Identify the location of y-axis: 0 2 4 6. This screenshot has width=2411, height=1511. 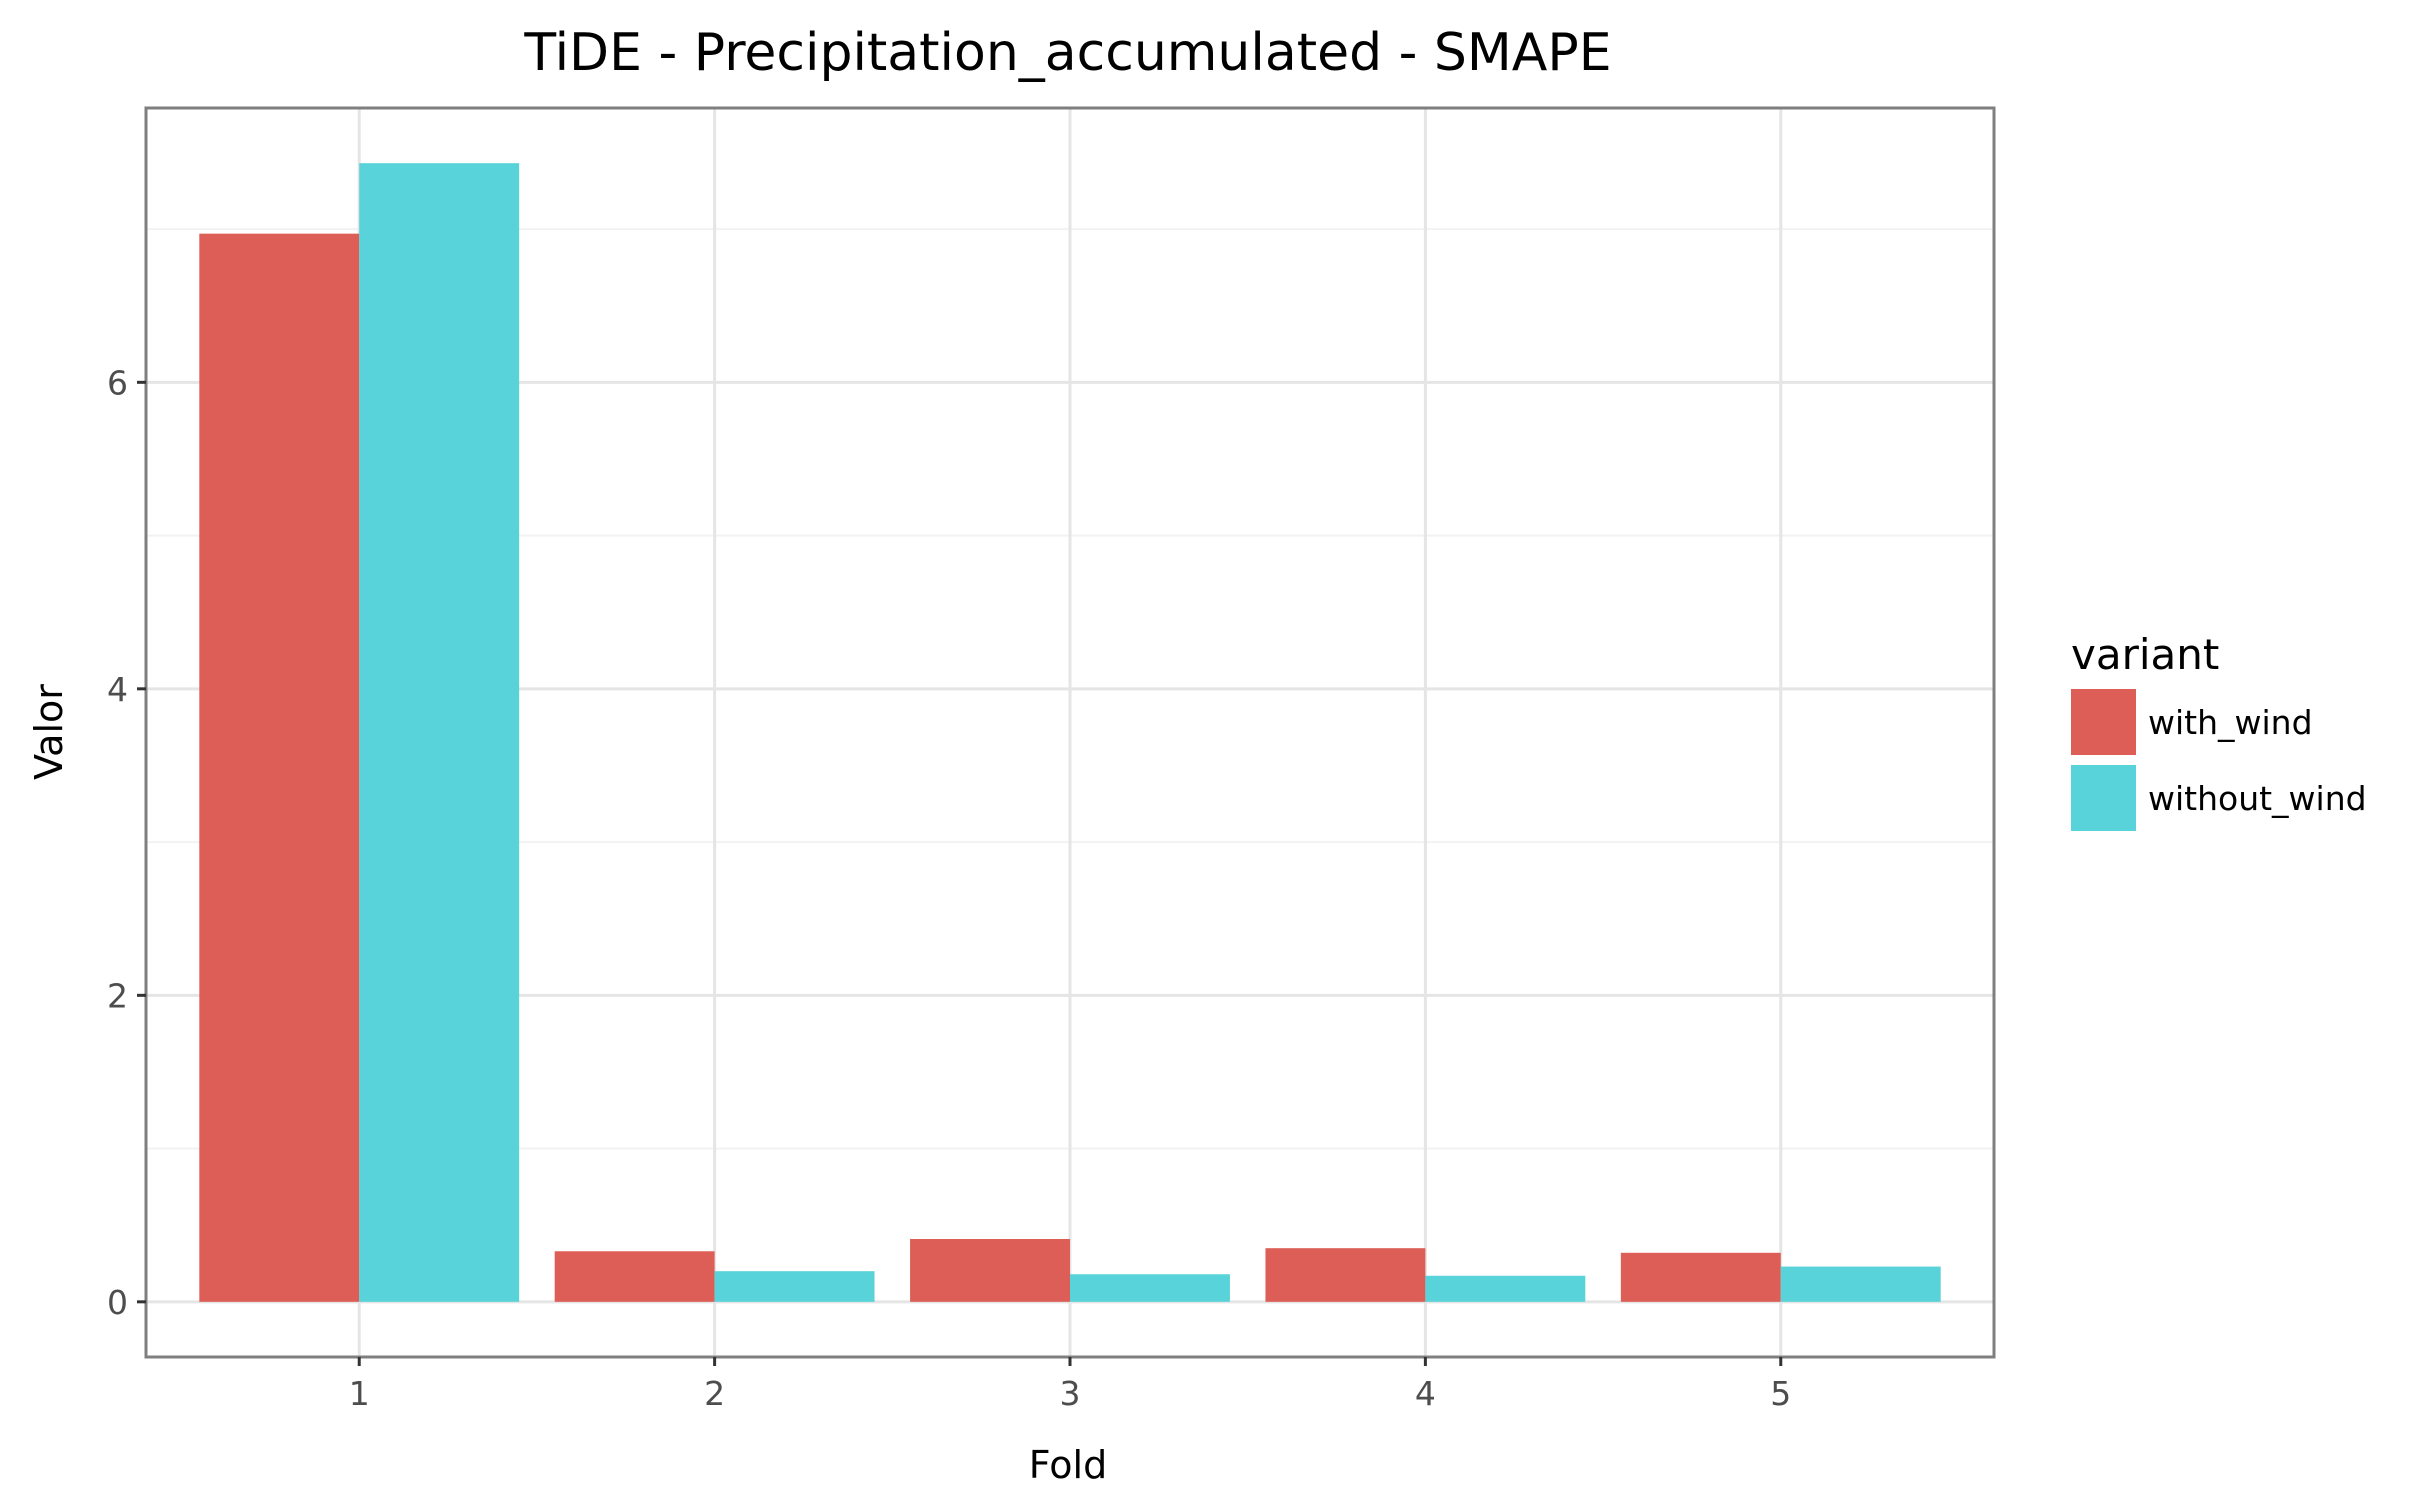
(126, 842).